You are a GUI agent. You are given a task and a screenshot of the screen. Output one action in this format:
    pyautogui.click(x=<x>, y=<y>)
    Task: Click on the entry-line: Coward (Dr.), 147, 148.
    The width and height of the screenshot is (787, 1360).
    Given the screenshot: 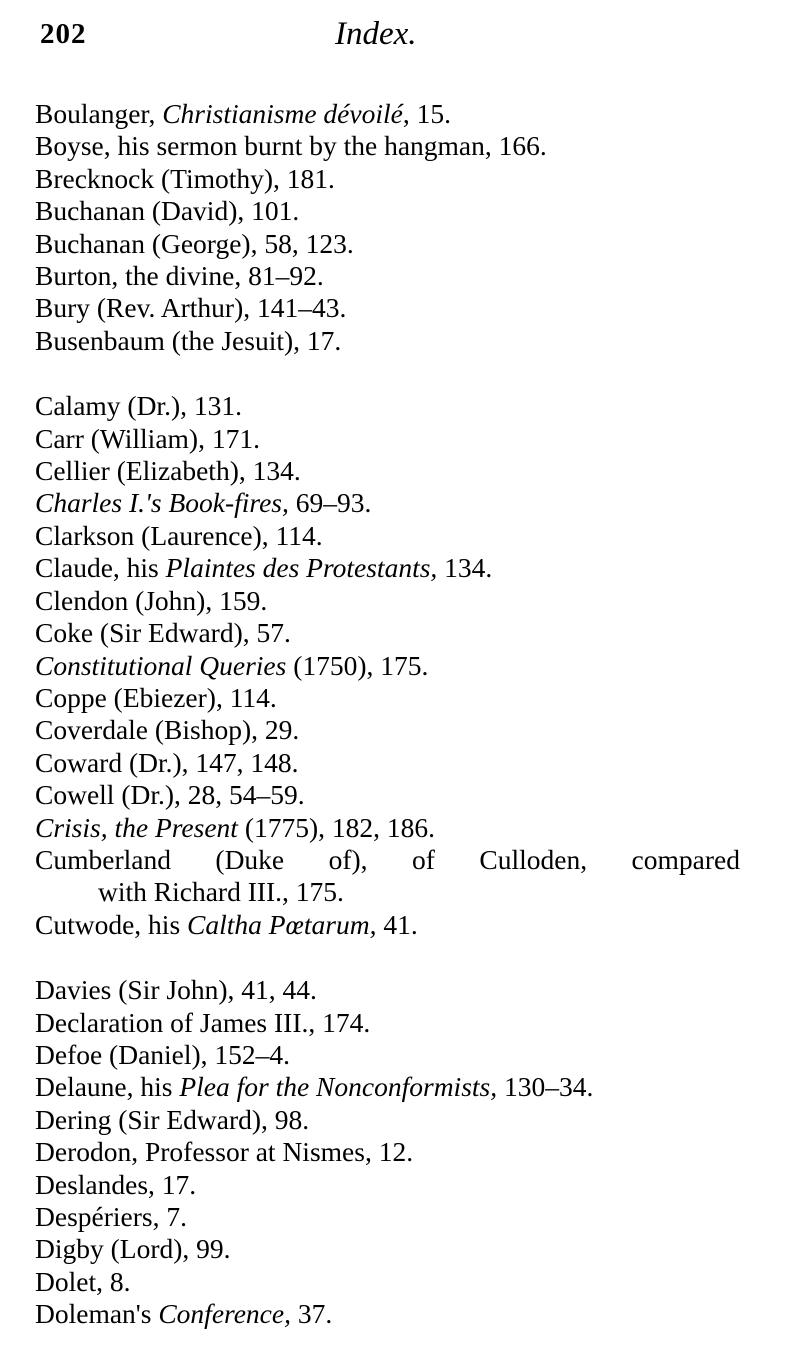 What is the action you would take?
    pyautogui.click(x=387, y=763)
    